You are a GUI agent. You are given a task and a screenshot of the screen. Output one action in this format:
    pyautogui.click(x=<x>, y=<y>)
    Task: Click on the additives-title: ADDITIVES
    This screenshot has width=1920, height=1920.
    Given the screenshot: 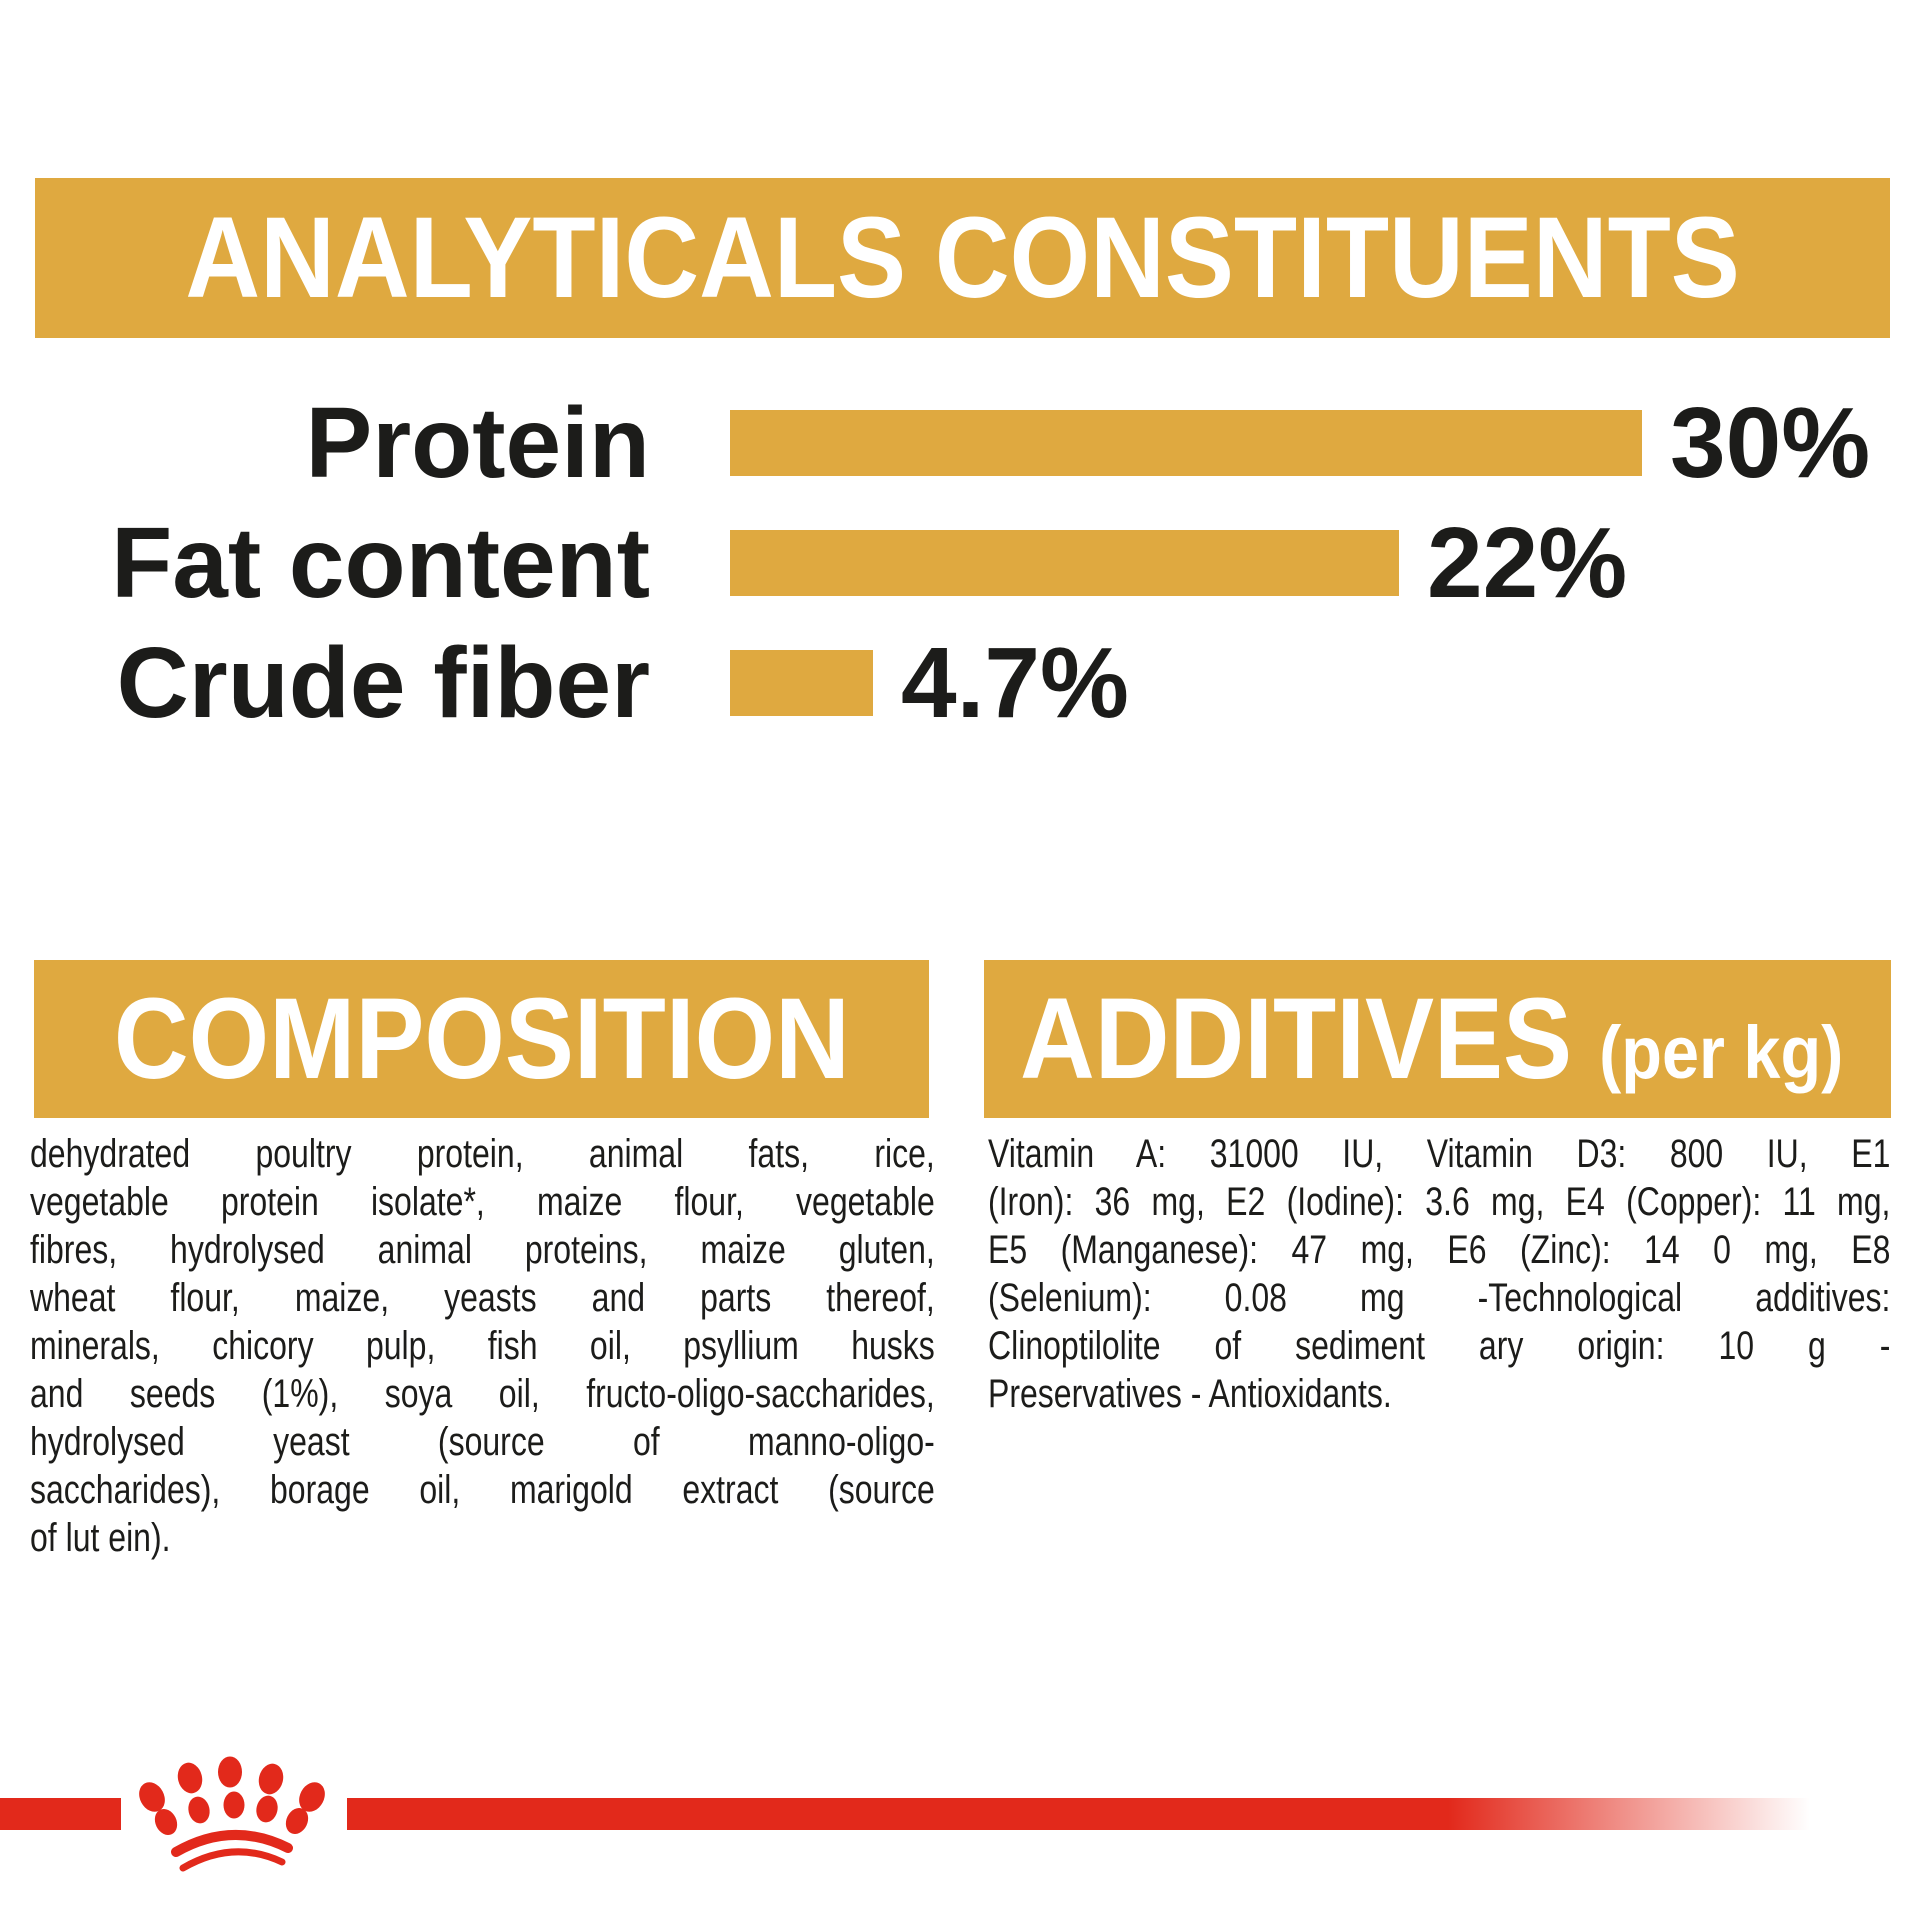 What is the action you would take?
    pyautogui.click(x=1296, y=1038)
    